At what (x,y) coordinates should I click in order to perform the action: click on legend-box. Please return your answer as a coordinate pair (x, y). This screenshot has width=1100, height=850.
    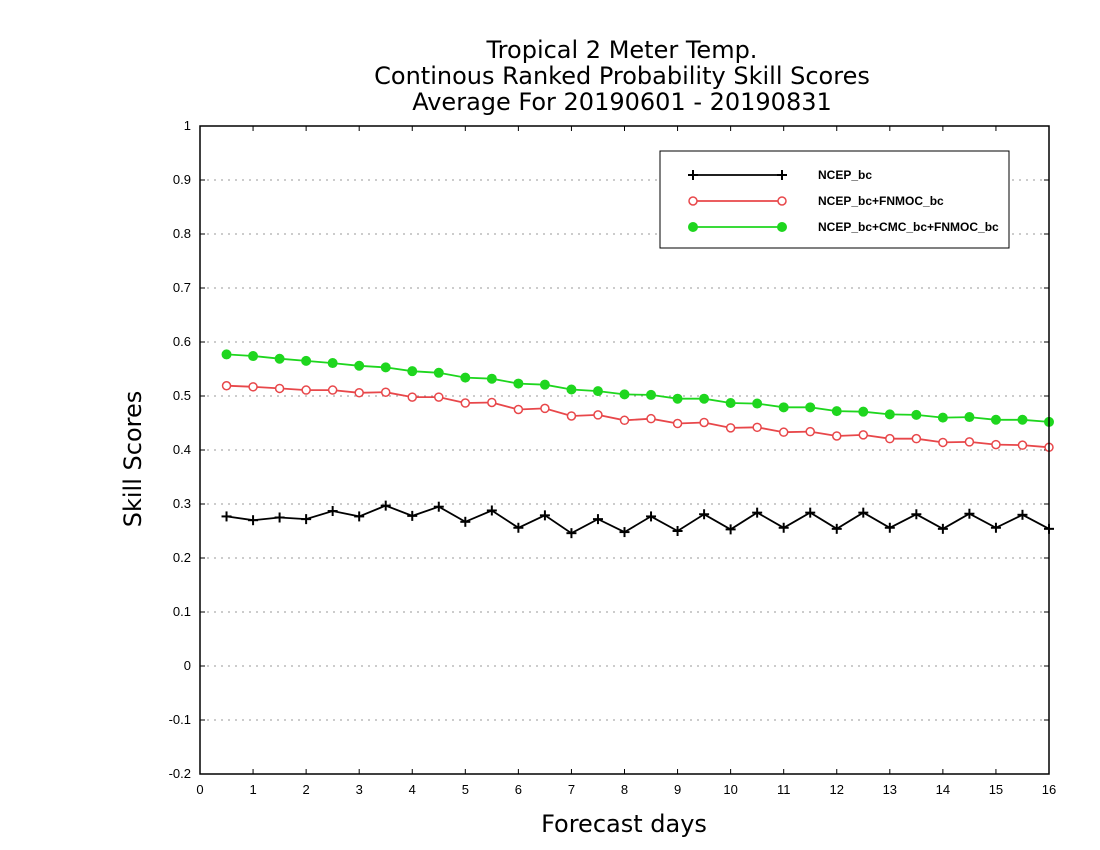
    Looking at the image, I should click on (834, 199).